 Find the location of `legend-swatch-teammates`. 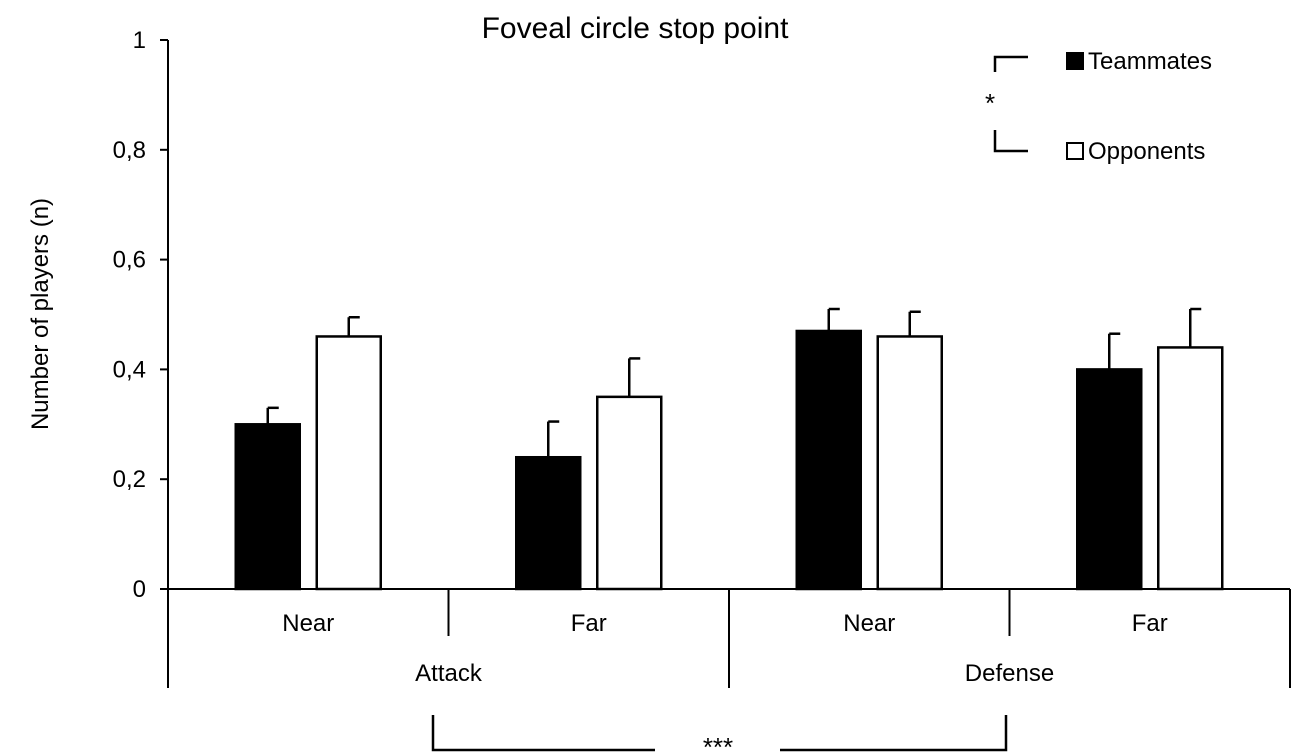

legend-swatch-teammates is located at coordinates (1075, 61).